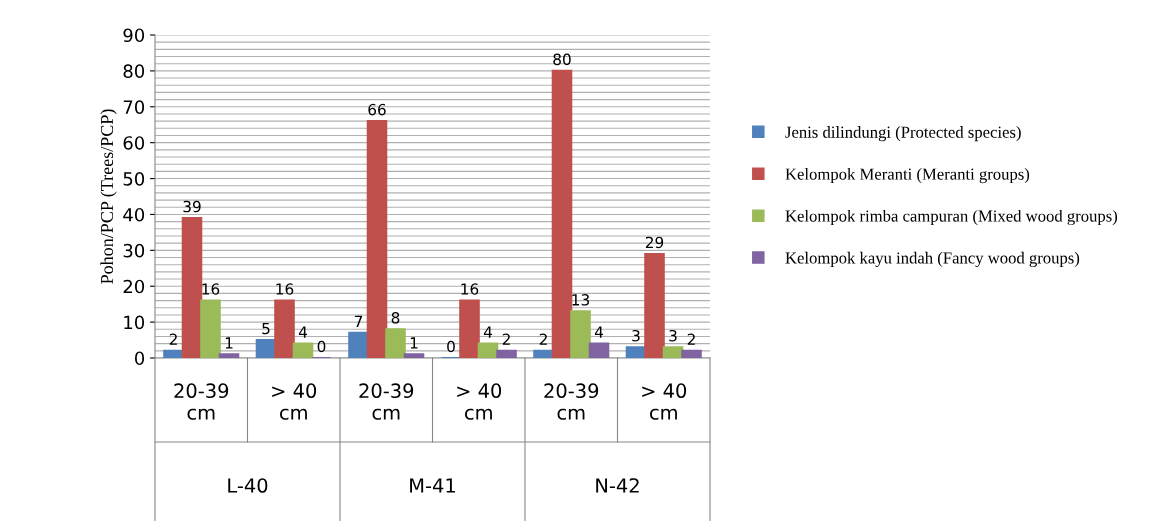 The height and width of the screenshot is (521, 1155). I want to click on legend-label: Jenis dilindungi (Protected species), so click(903, 134).